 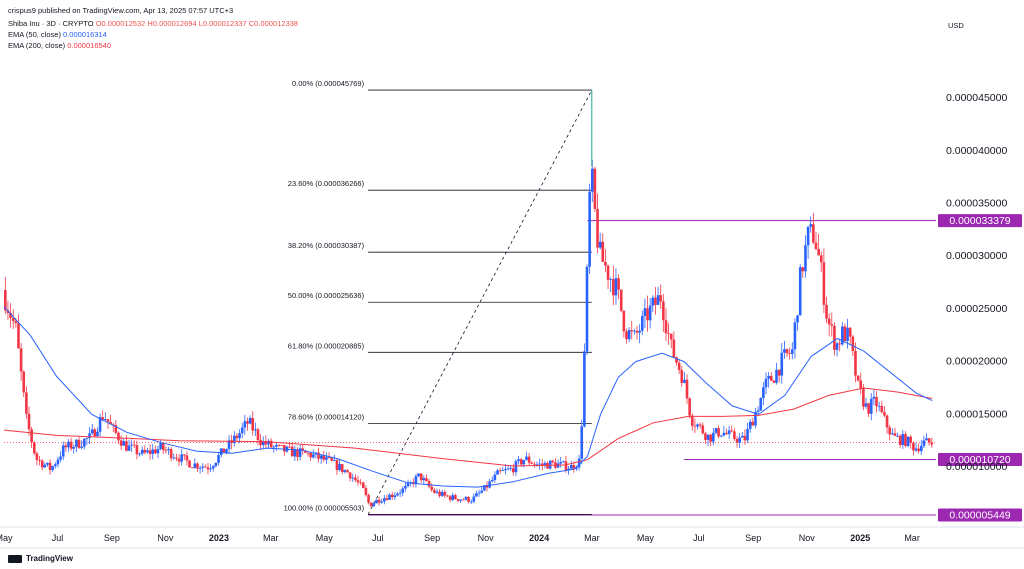 I want to click on ema200-legend: EMA (200, close) 0.000016540, so click(x=59, y=45).